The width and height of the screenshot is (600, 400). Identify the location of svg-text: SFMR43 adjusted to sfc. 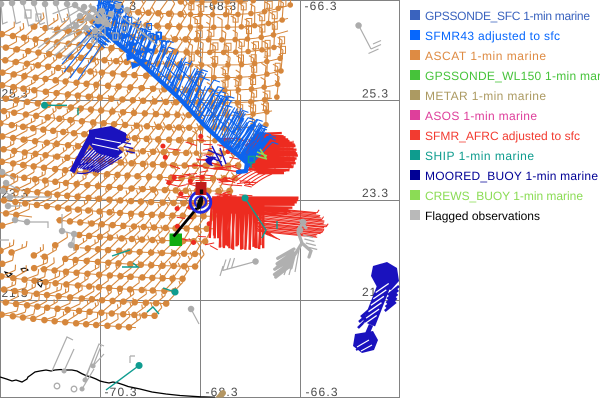
(492, 36).